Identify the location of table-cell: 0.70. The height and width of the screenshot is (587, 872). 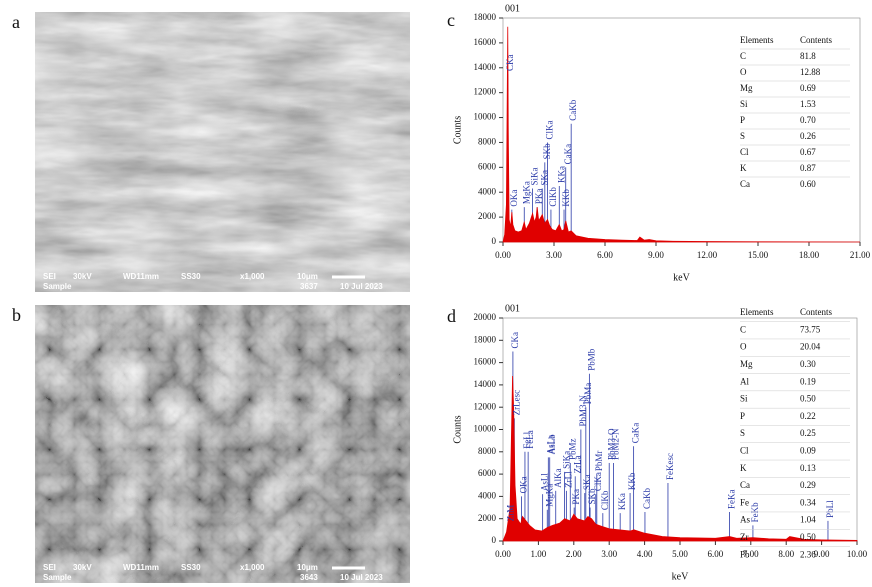
(808, 120).